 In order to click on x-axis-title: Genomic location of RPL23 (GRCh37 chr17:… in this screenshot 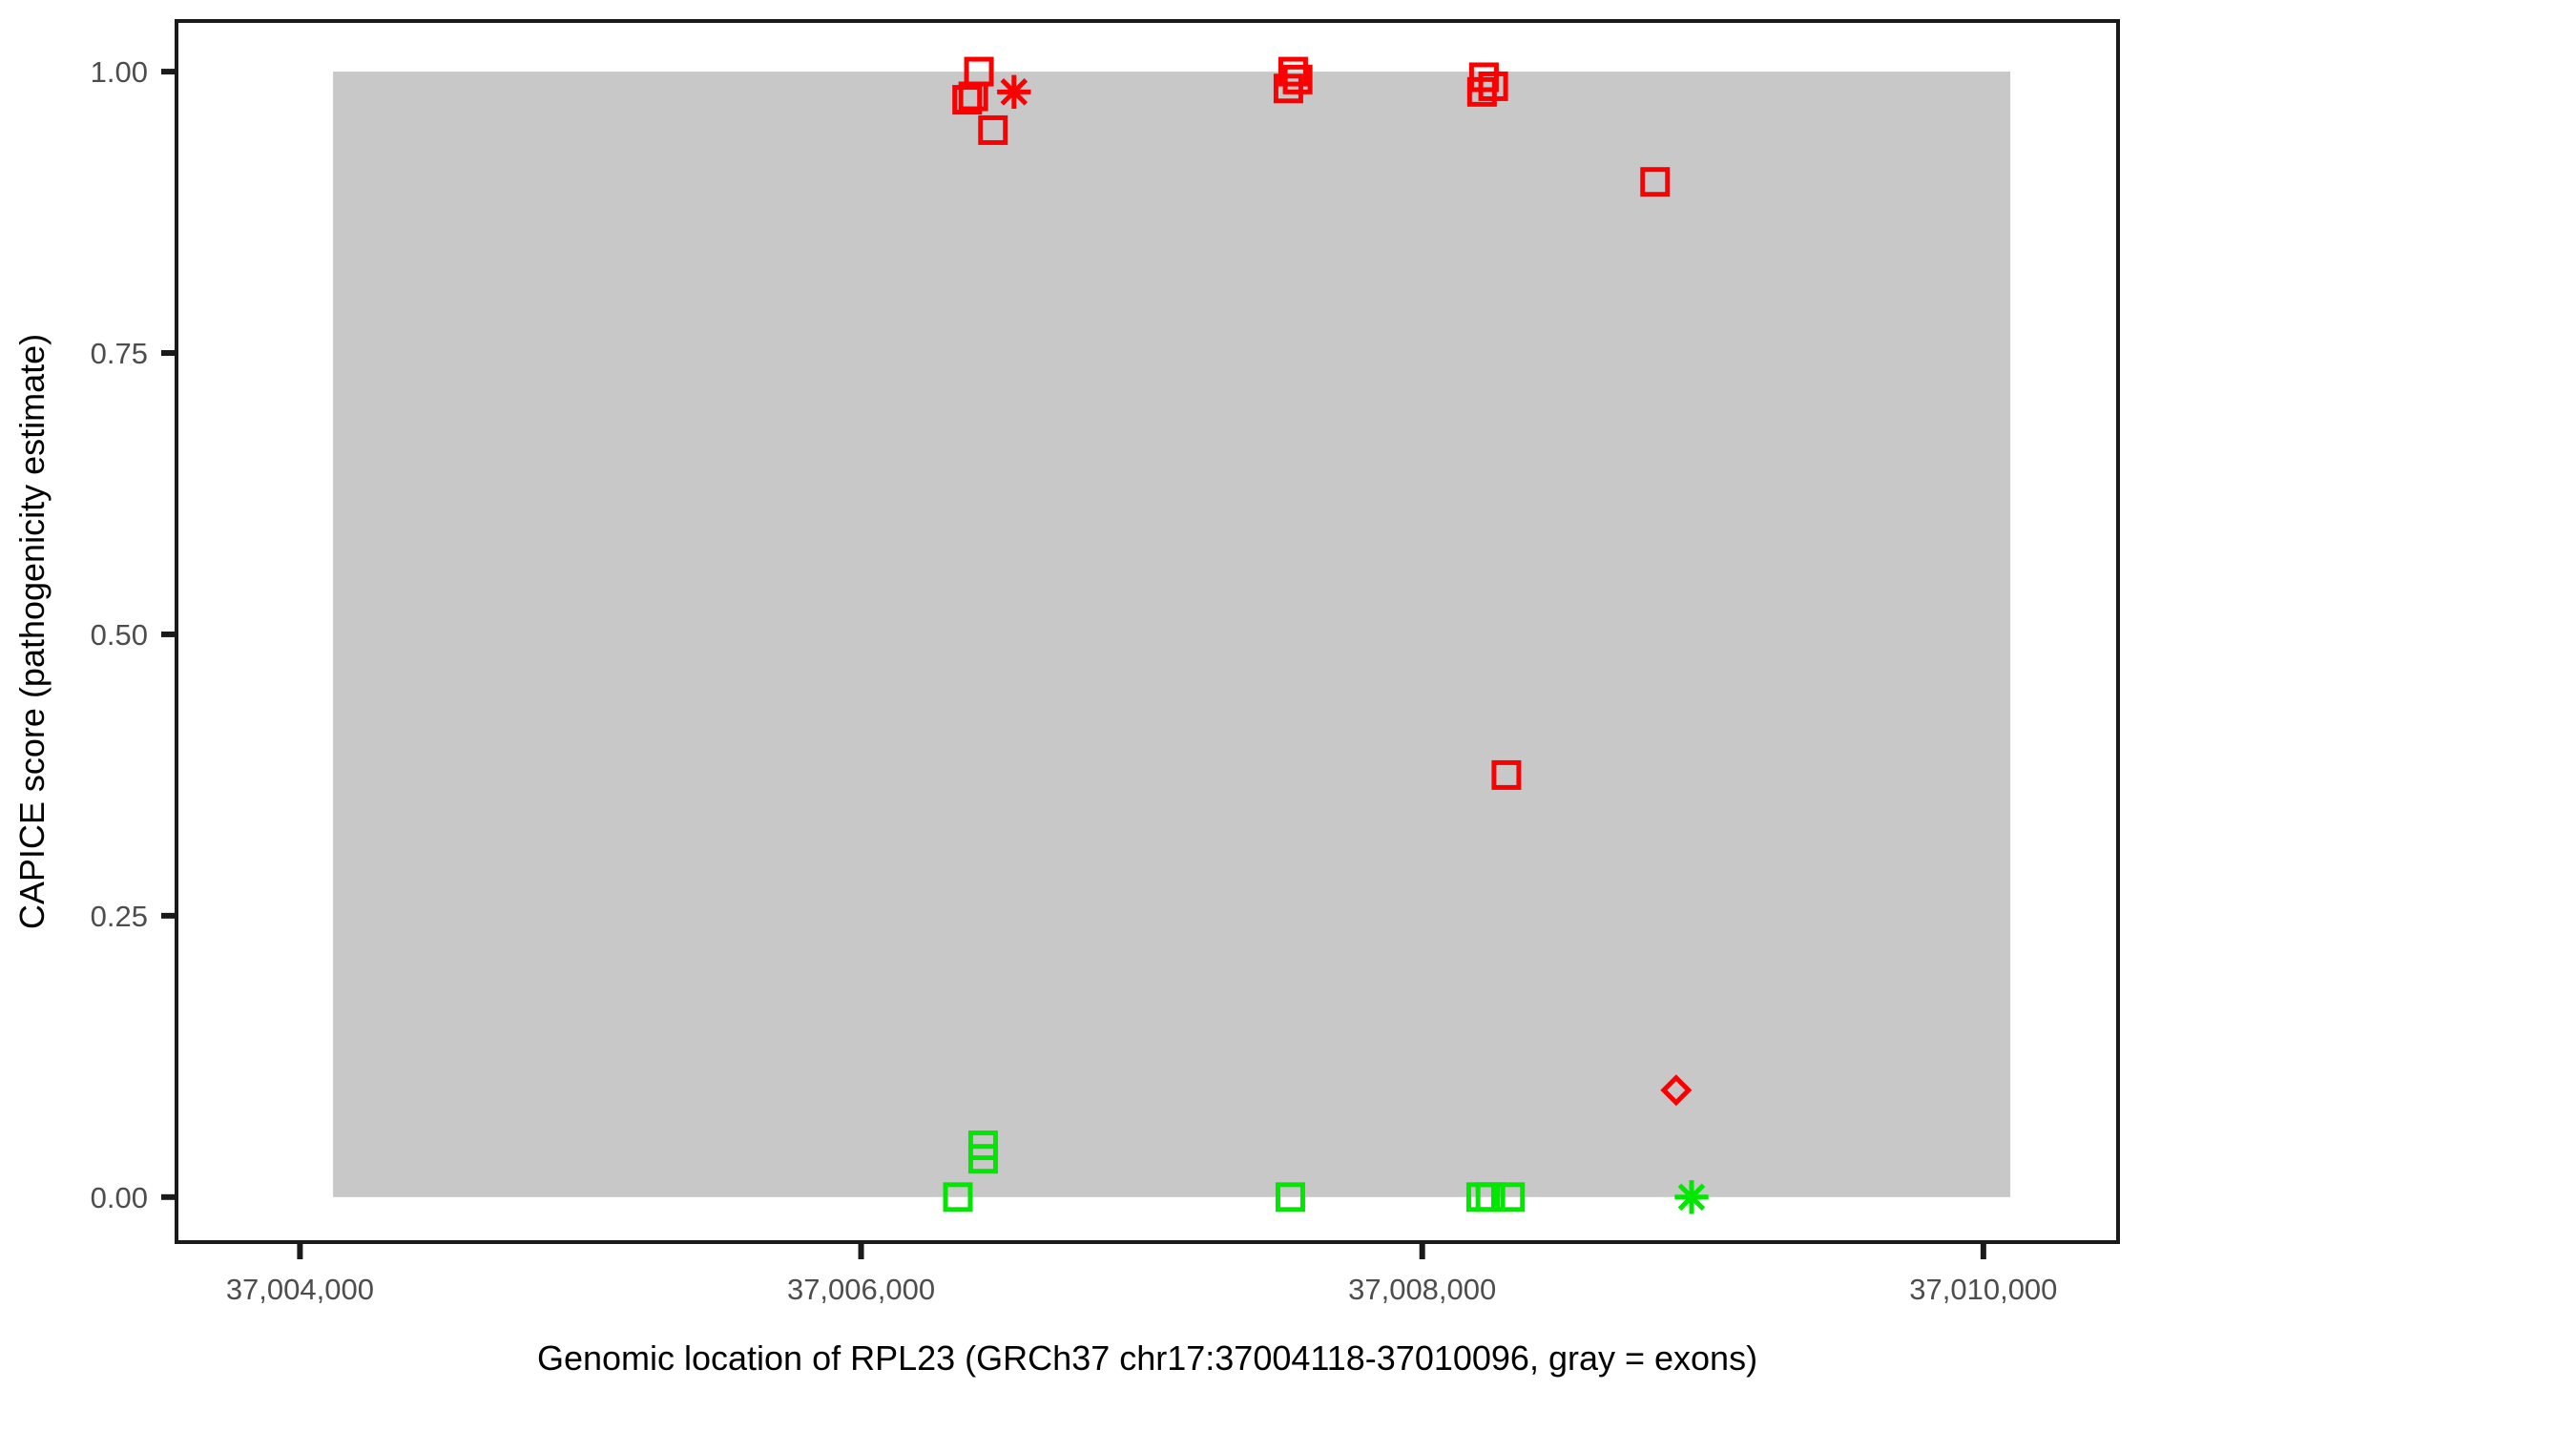, I will do `click(1147, 1358)`.